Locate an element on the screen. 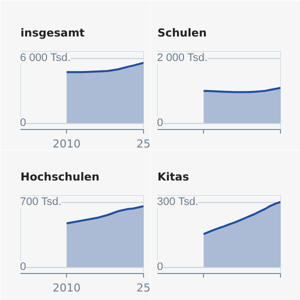  chart-title: Hochschulen is located at coordinates (60, 177).